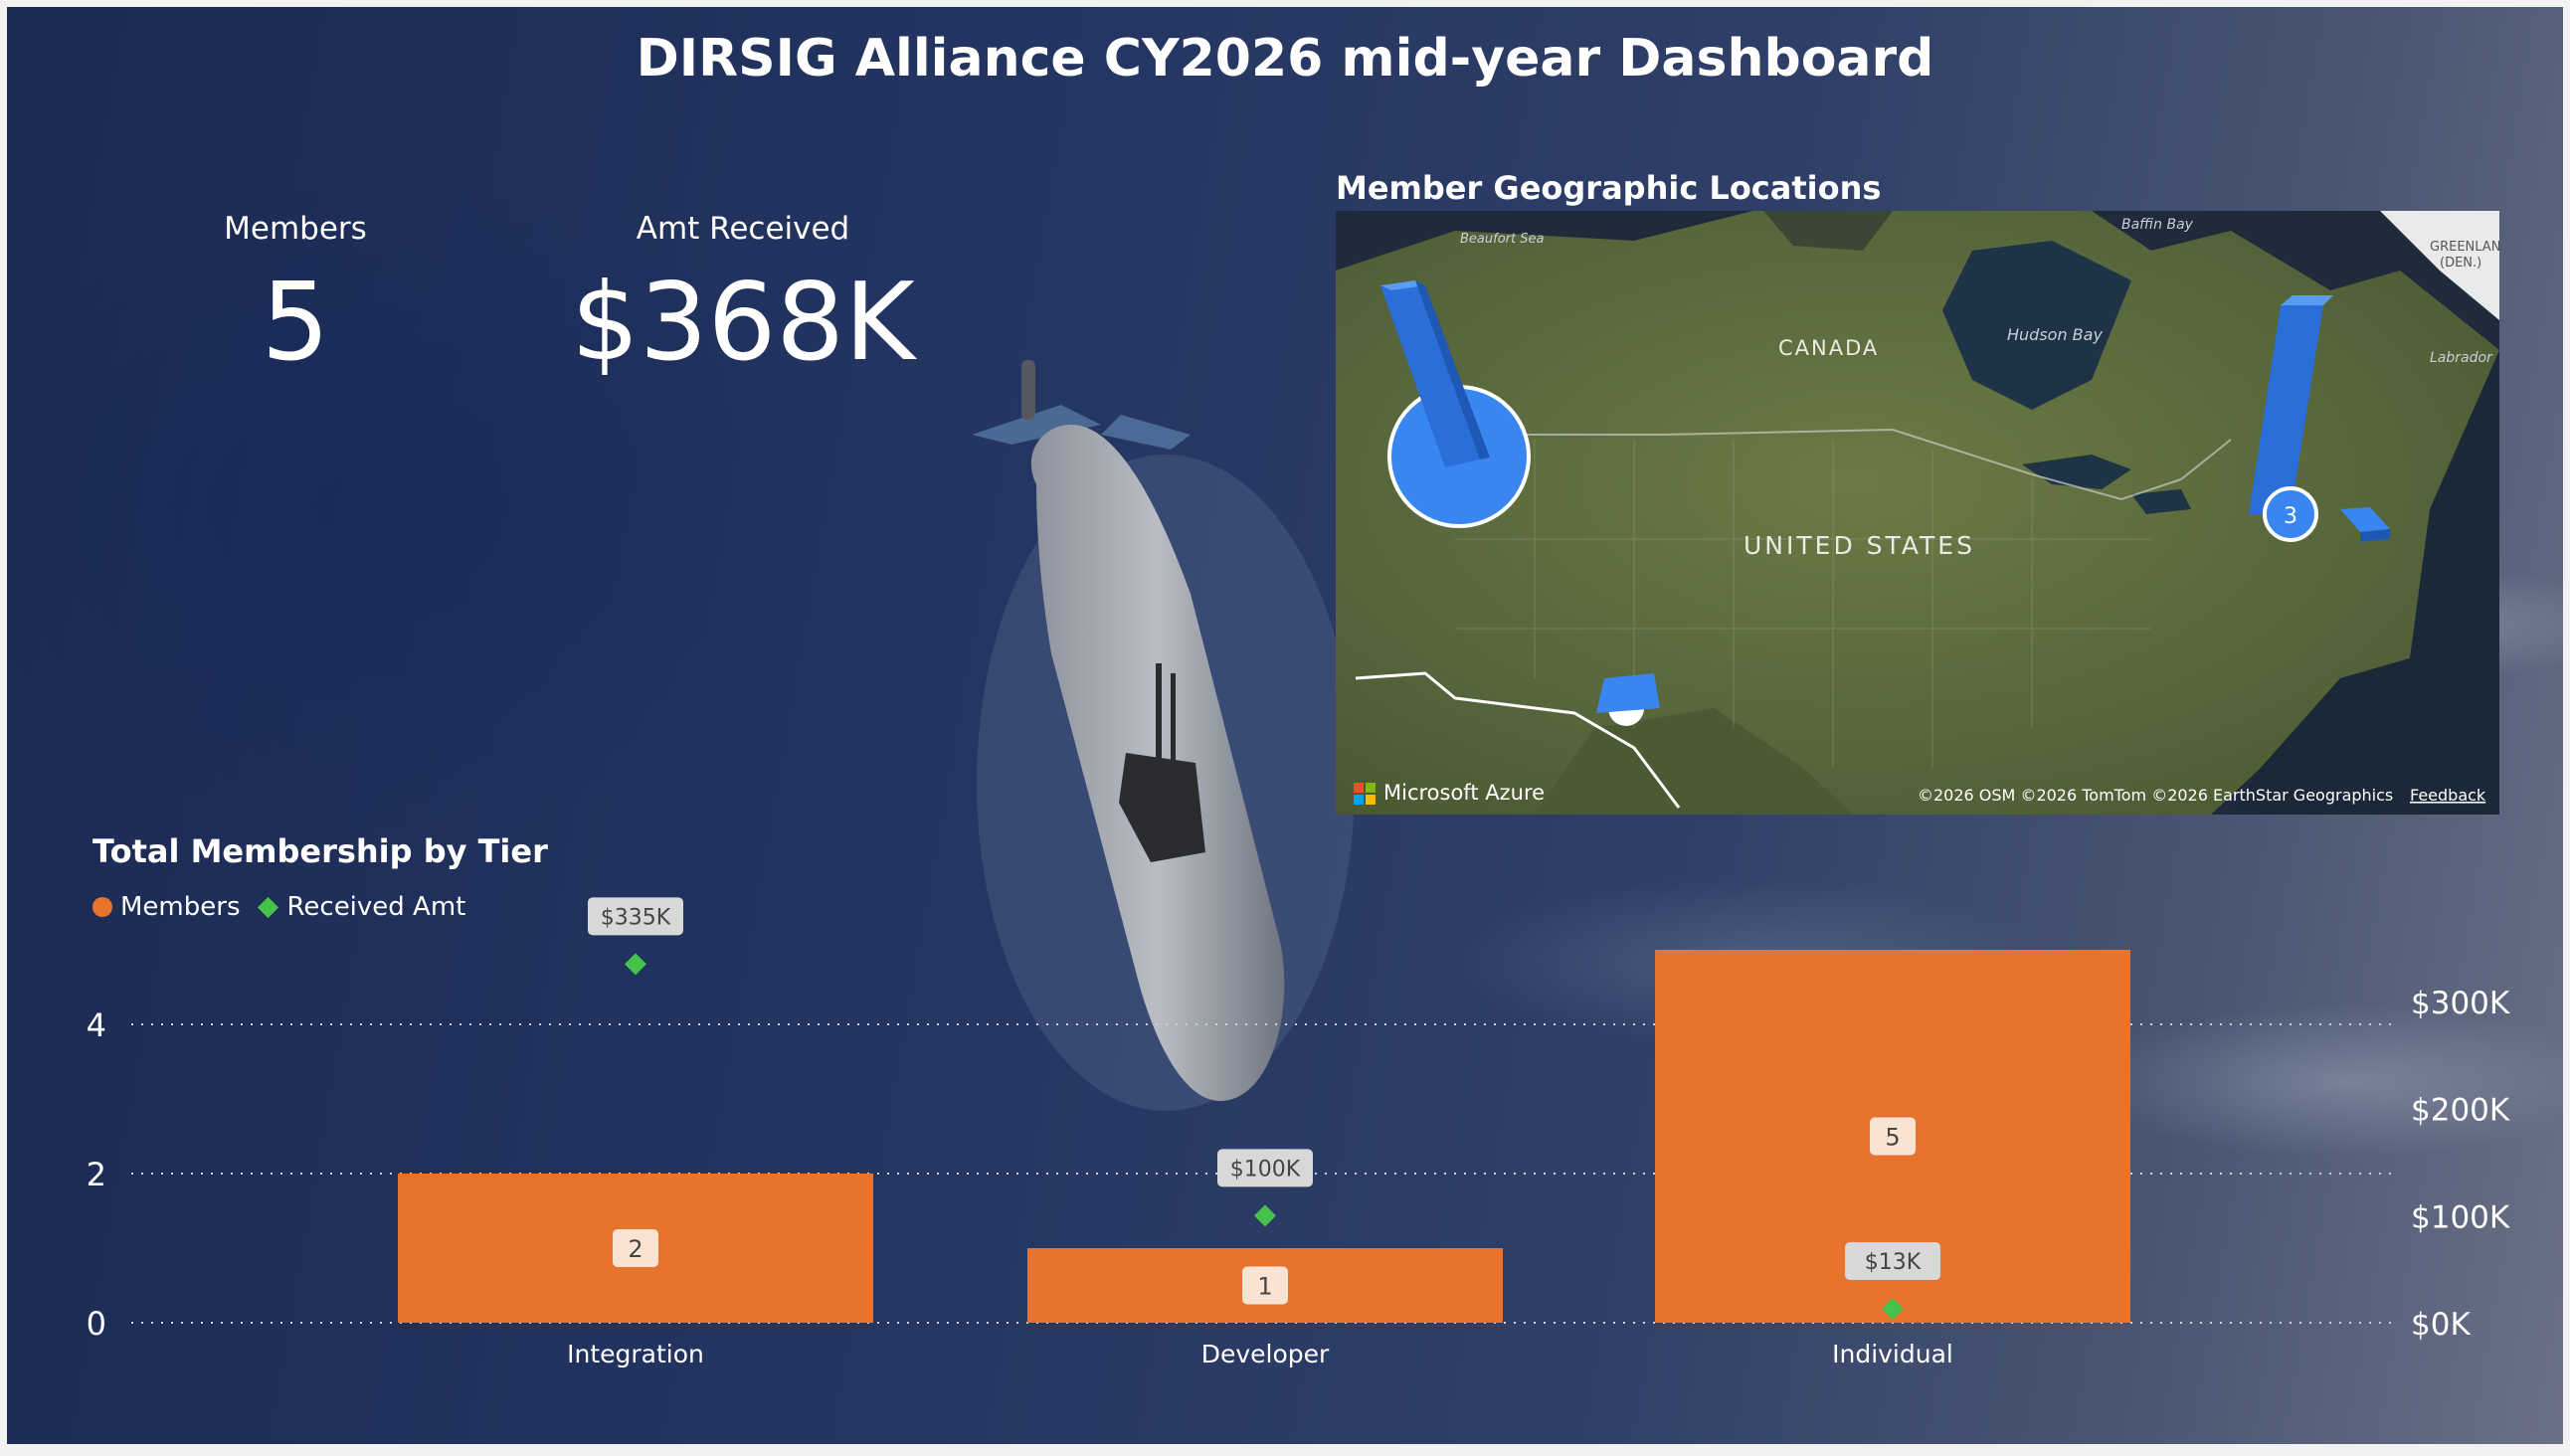  Describe the element at coordinates (97, 1324) in the screenshot. I see `left-axis-tick: 0` at that location.